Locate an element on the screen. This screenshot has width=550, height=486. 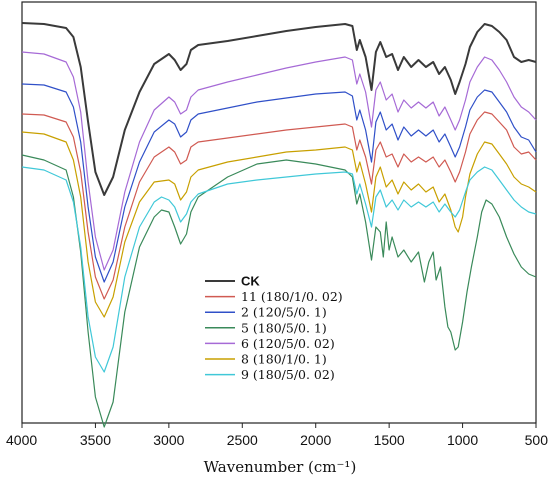
legend-label-4: 5 (180/5/0. 1) is located at coordinates (284, 327).